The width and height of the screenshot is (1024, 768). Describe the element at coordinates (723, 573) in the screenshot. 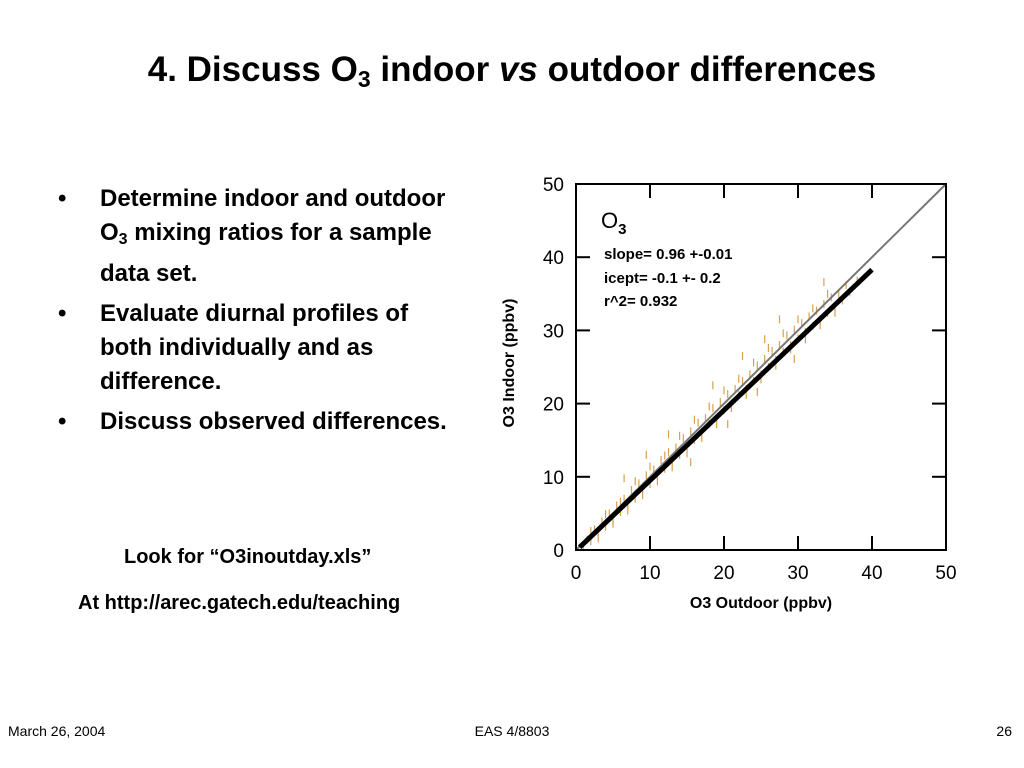

I see `x-tick-label: 20` at that location.